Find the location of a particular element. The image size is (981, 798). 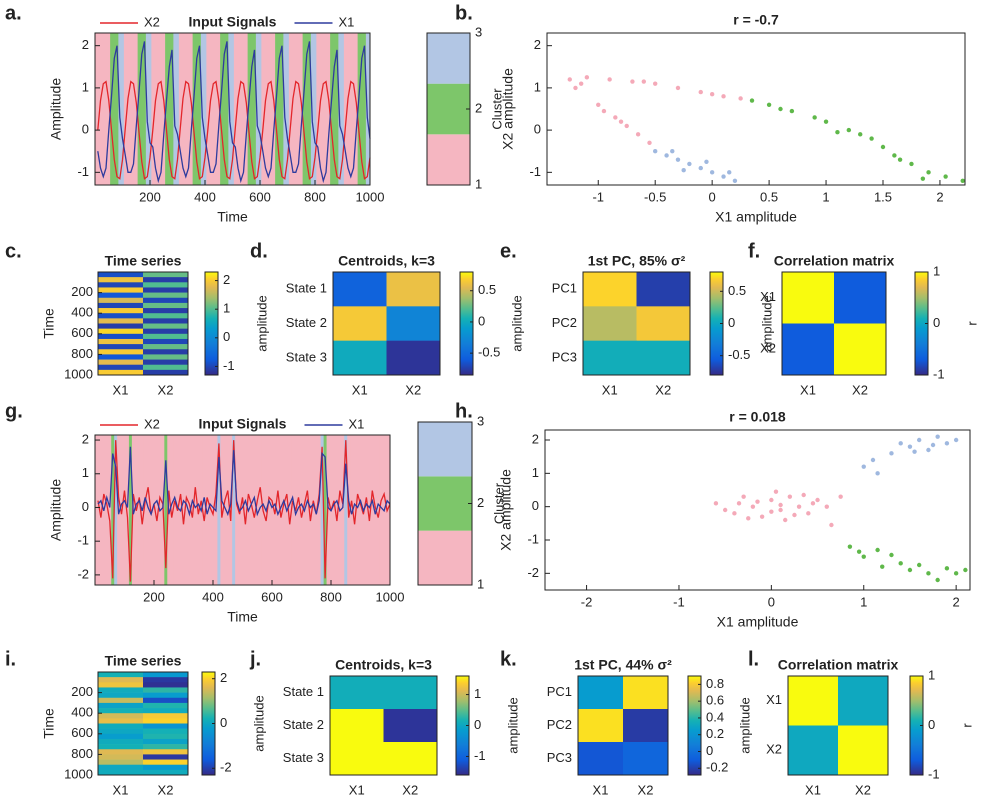

row-label: State 2 is located at coordinates (306, 322).